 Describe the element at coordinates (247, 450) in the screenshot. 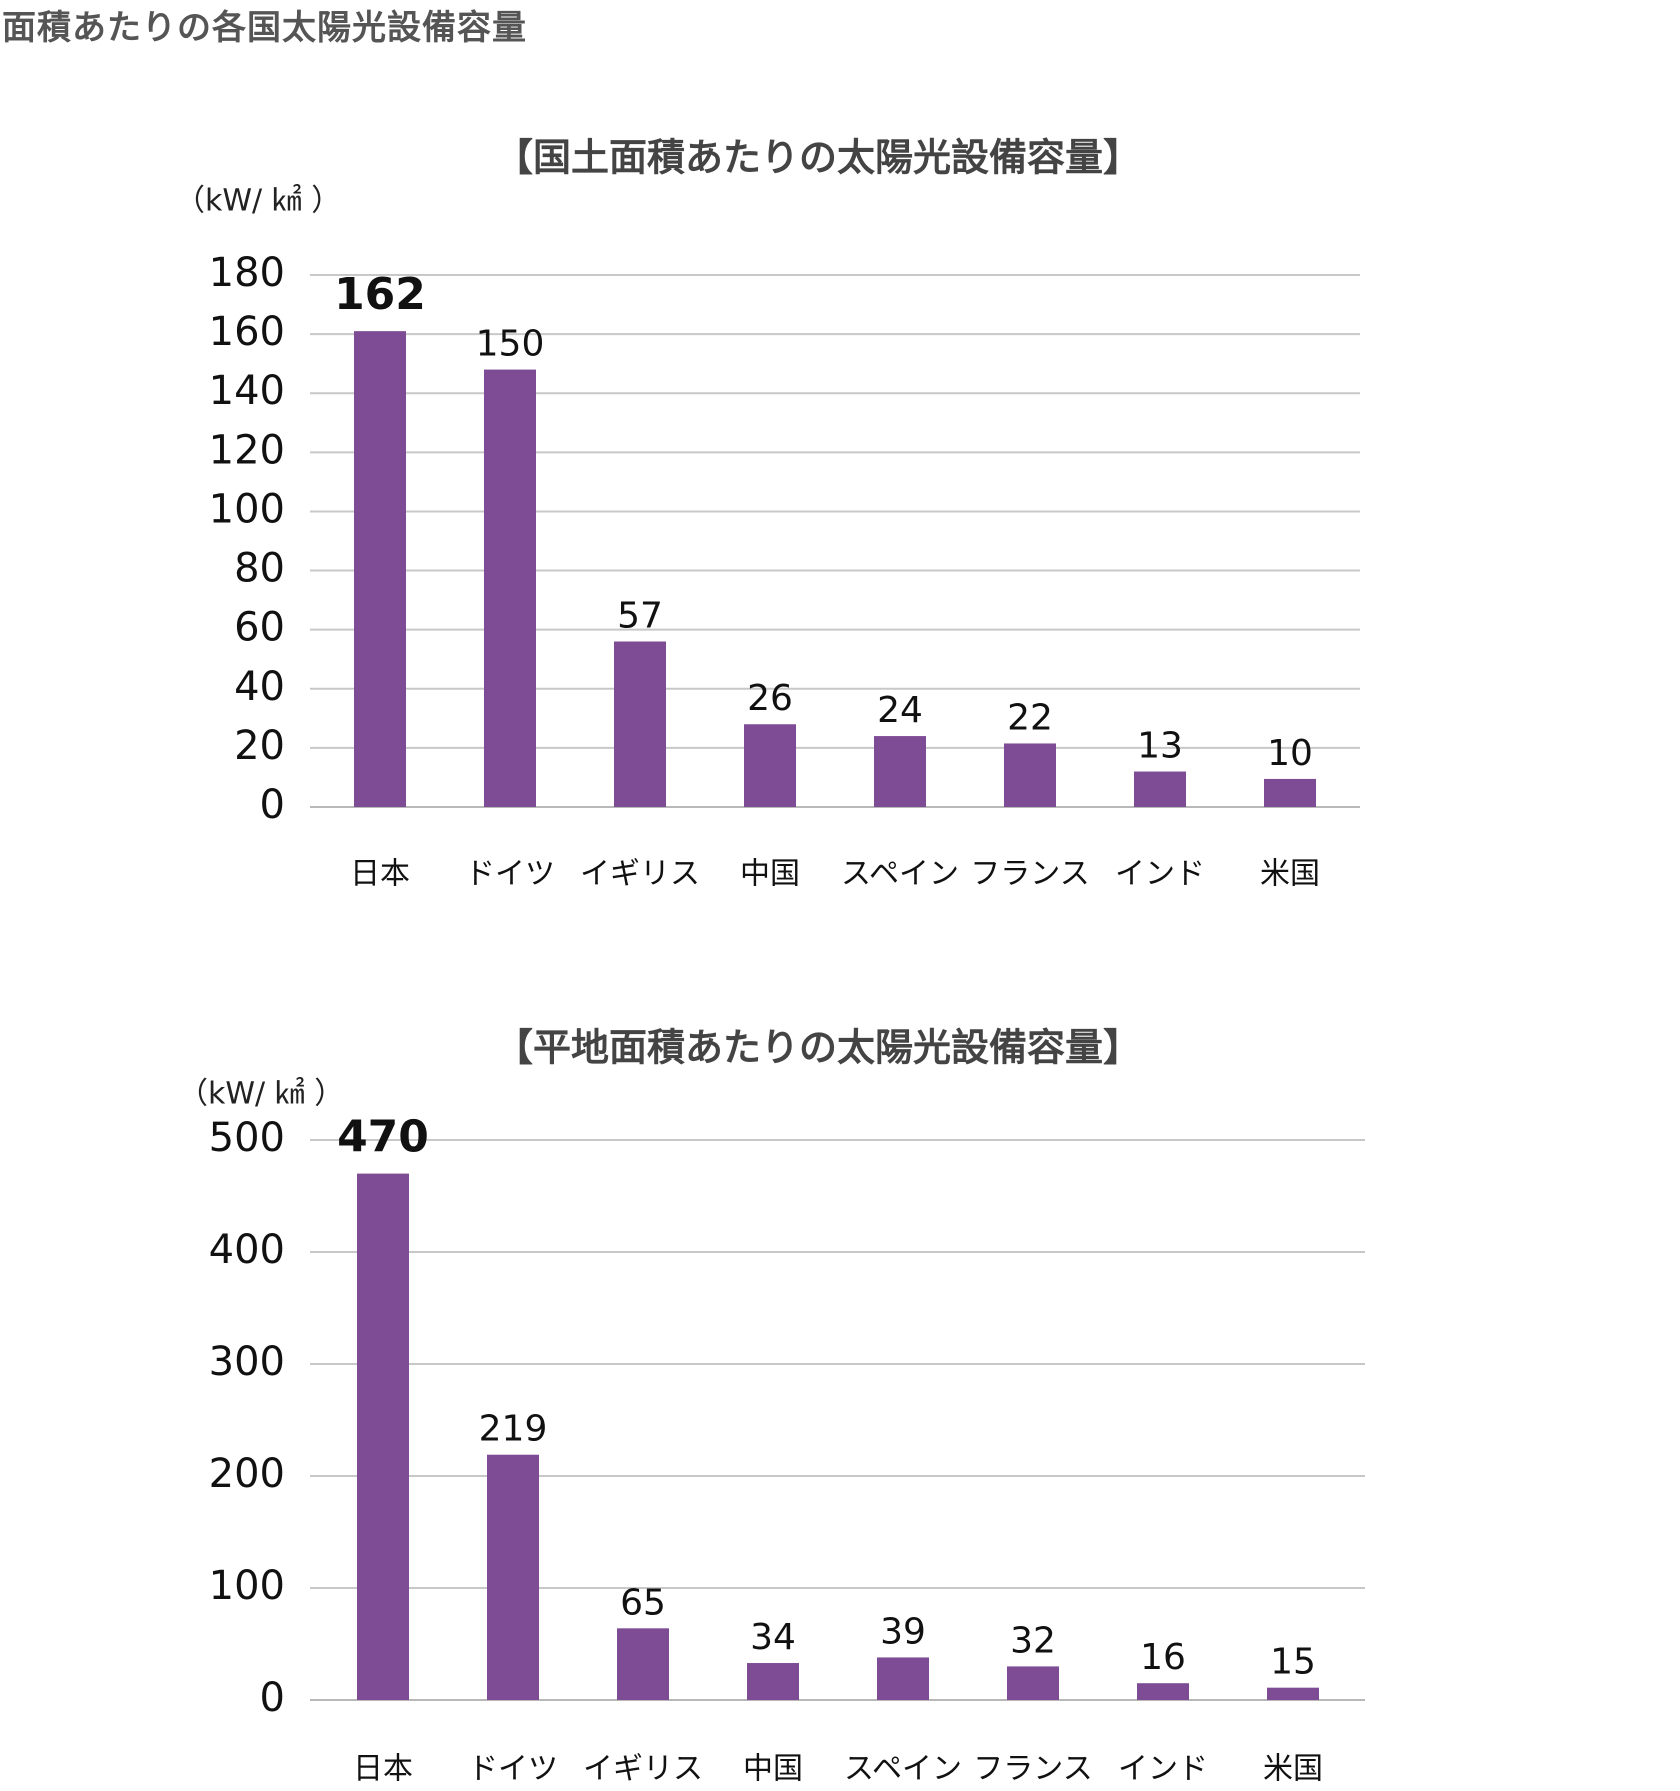

I see `y-tick-label: 120` at that location.